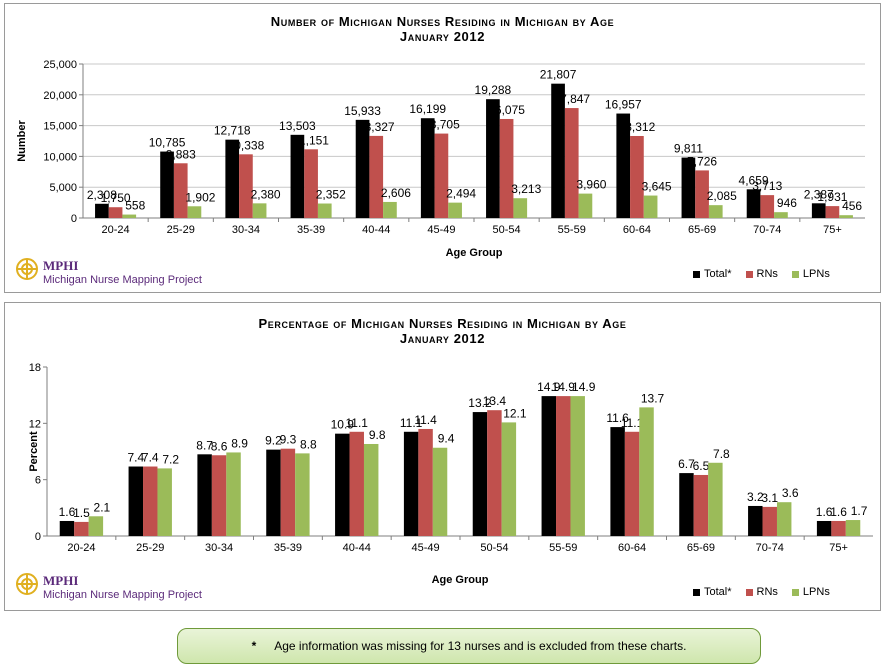 The height and width of the screenshot is (672, 885). I want to click on data-label: 12,718, so click(232, 131).